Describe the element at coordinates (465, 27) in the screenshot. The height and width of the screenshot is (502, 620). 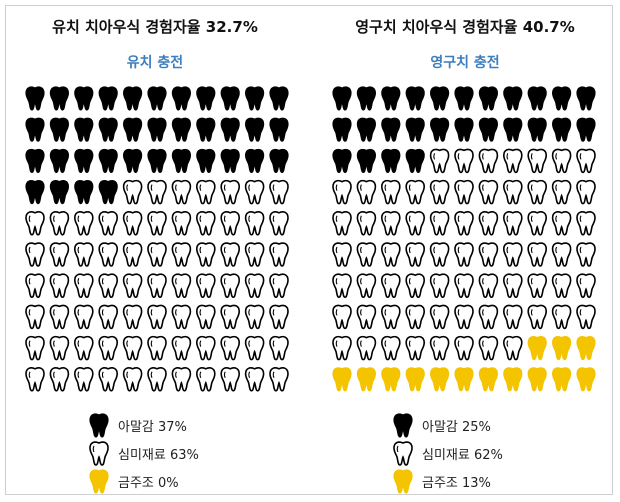
I see `right-chart-title: 영구치 치아우식 경험자율 40.7%` at that location.